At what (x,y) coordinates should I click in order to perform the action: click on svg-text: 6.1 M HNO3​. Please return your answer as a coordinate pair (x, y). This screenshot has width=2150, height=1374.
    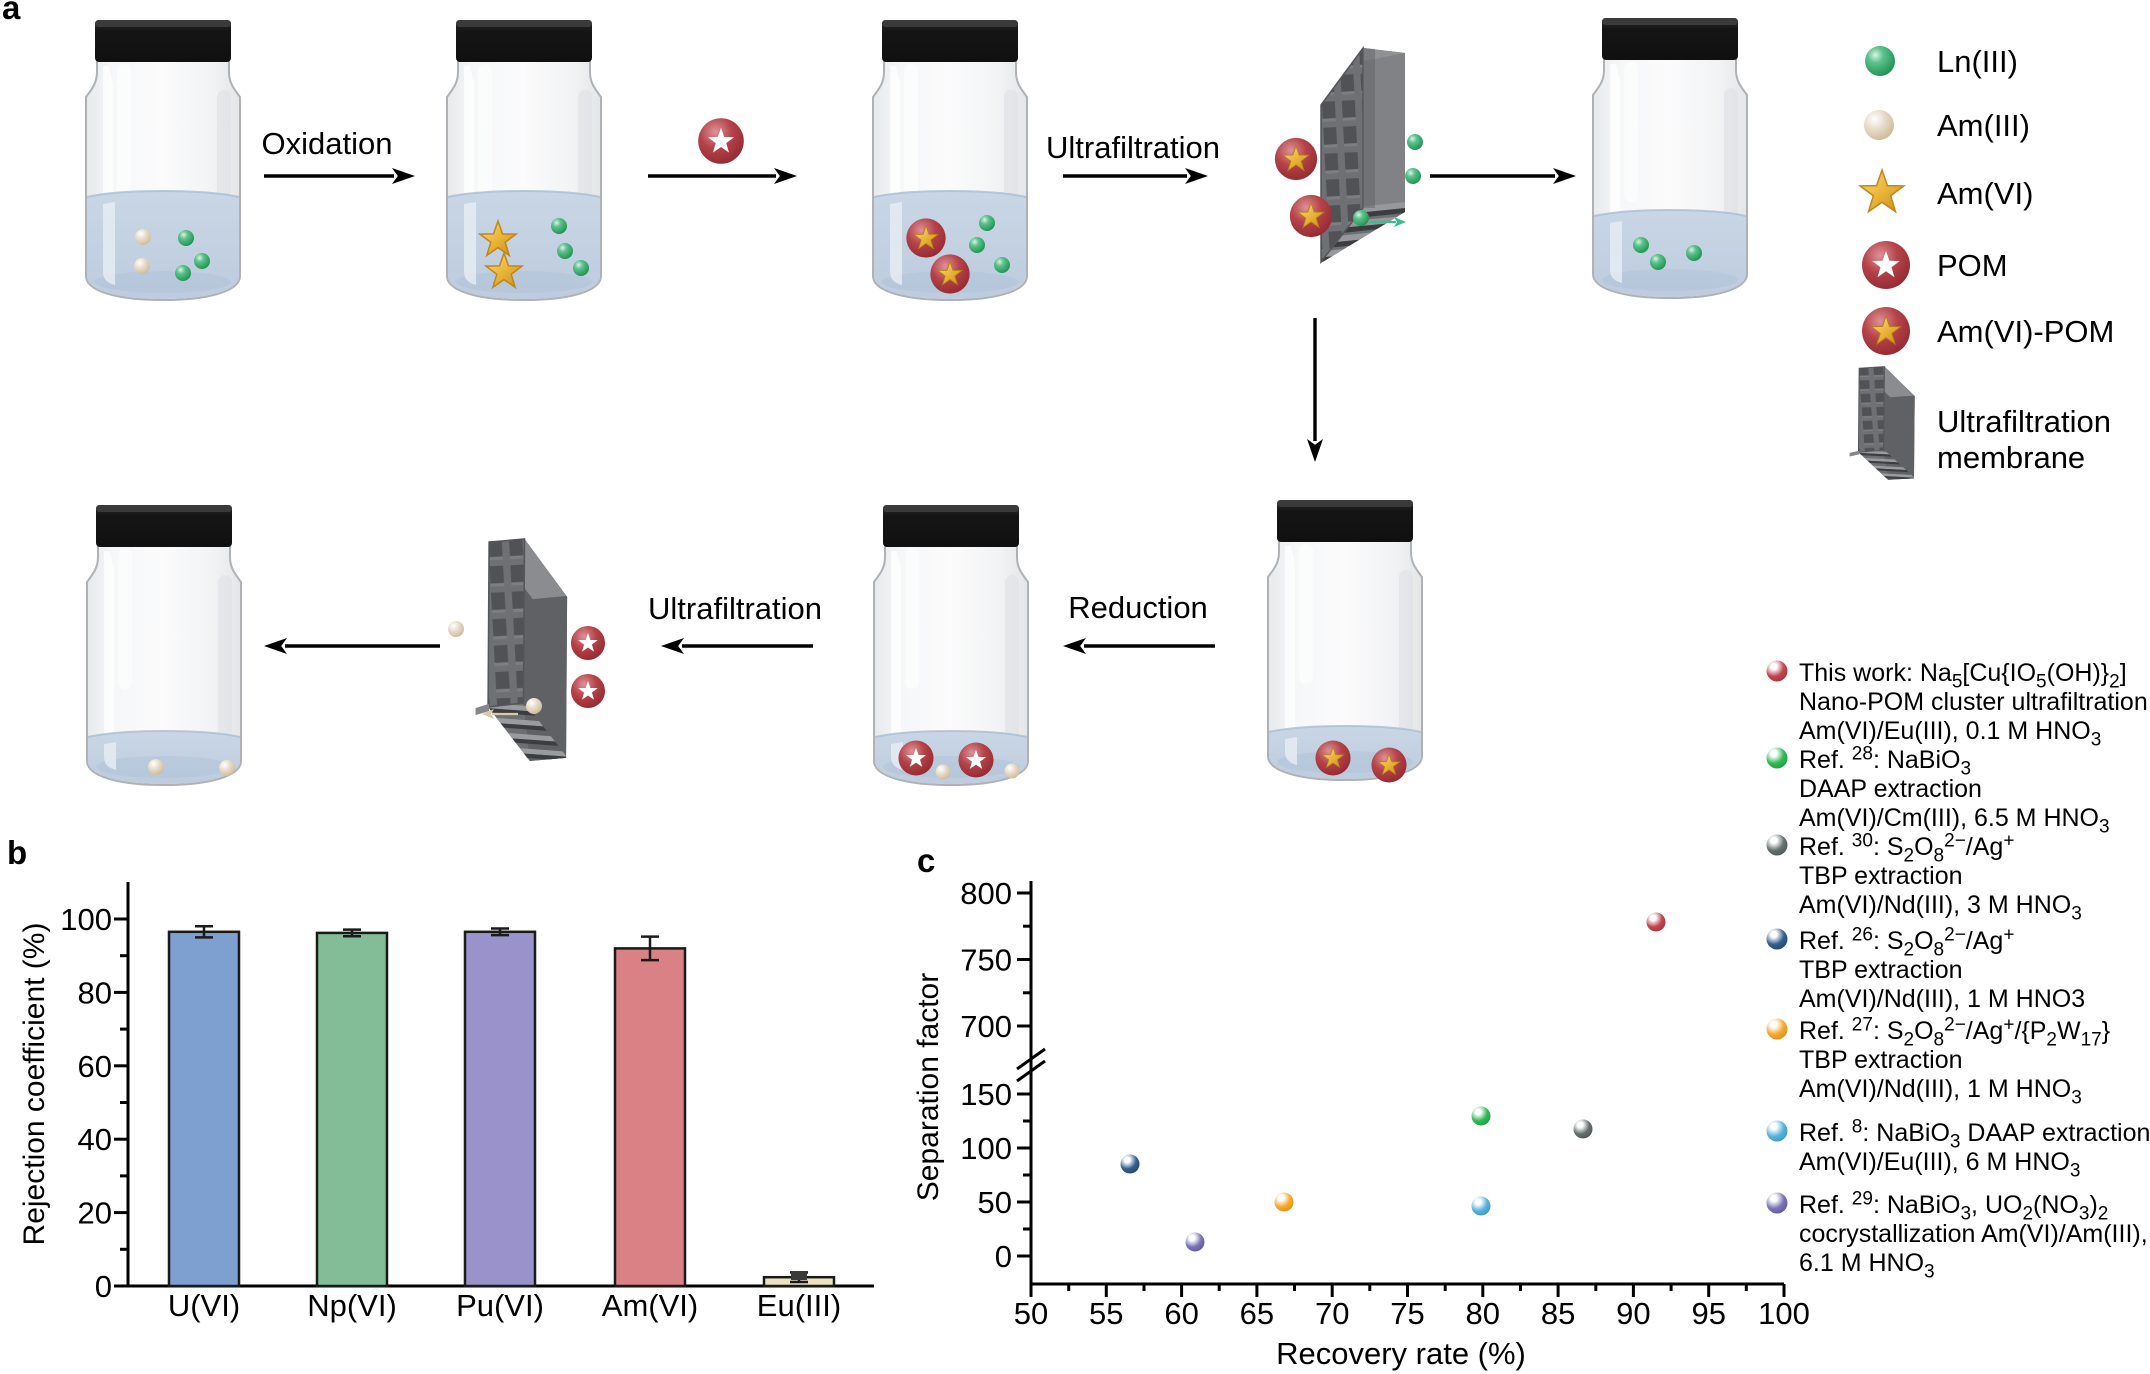
    Looking at the image, I should click on (1867, 1266).